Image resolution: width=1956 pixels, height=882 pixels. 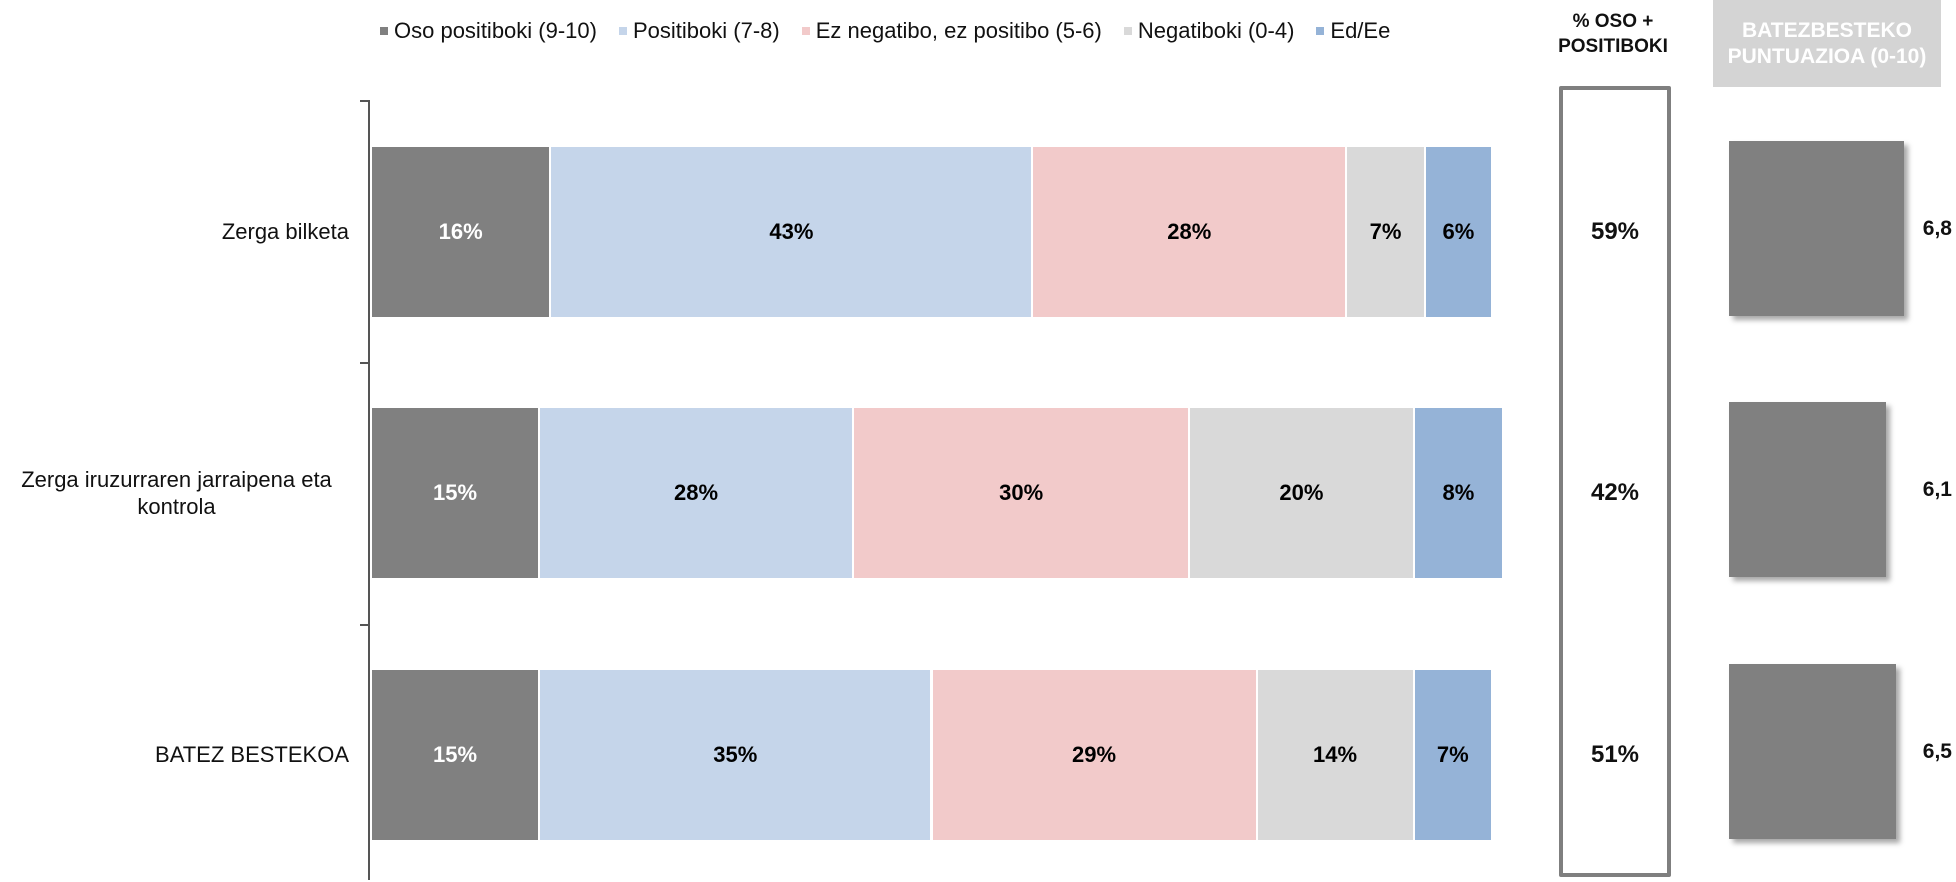 I want to click on bar-segment: 35%, so click(x=736, y=755).